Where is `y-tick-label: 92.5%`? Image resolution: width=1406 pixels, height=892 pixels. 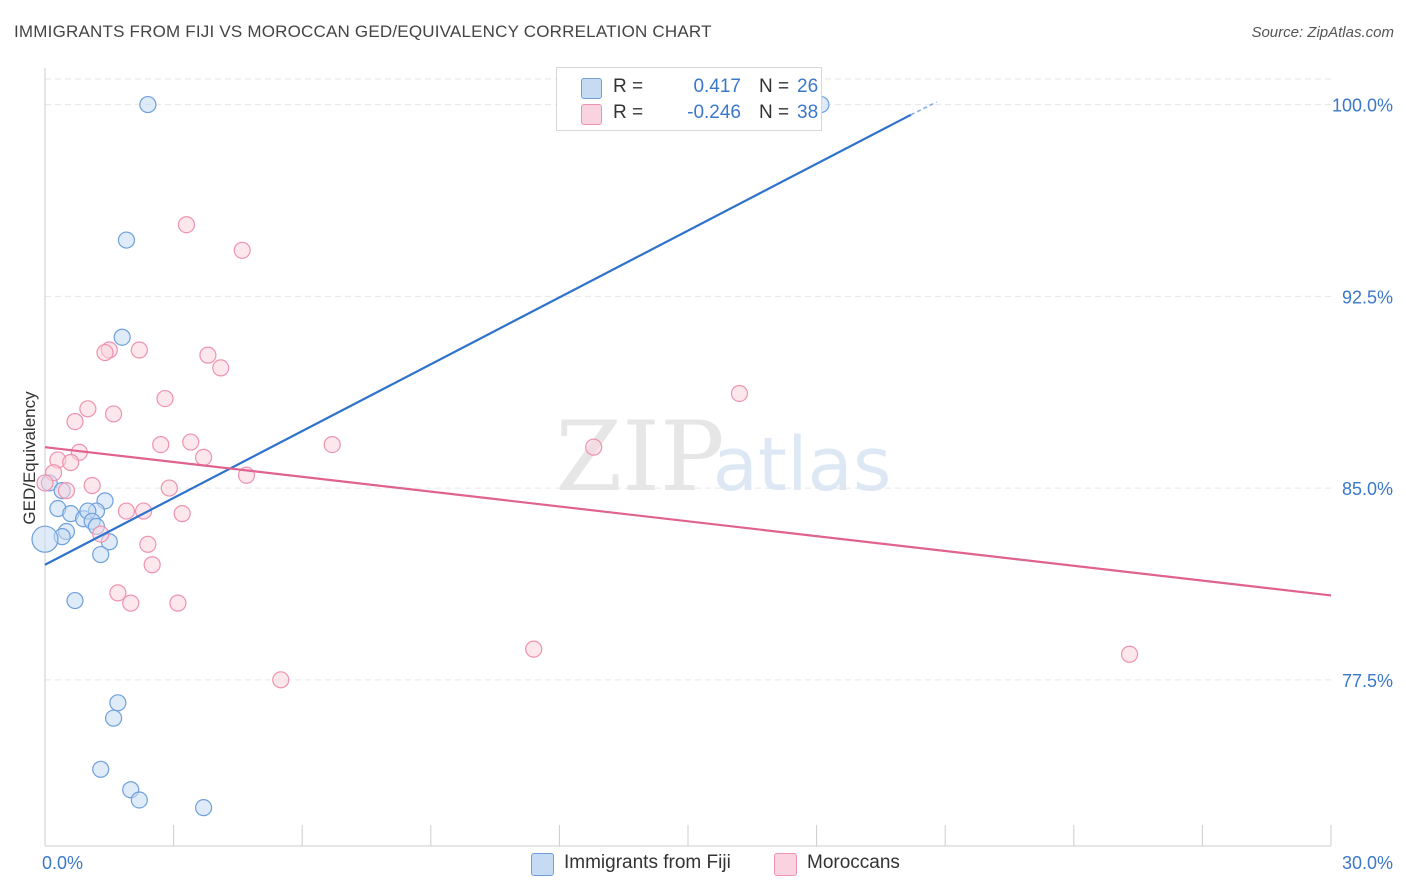
y-tick-label: 92.5% is located at coordinates (1367, 297).